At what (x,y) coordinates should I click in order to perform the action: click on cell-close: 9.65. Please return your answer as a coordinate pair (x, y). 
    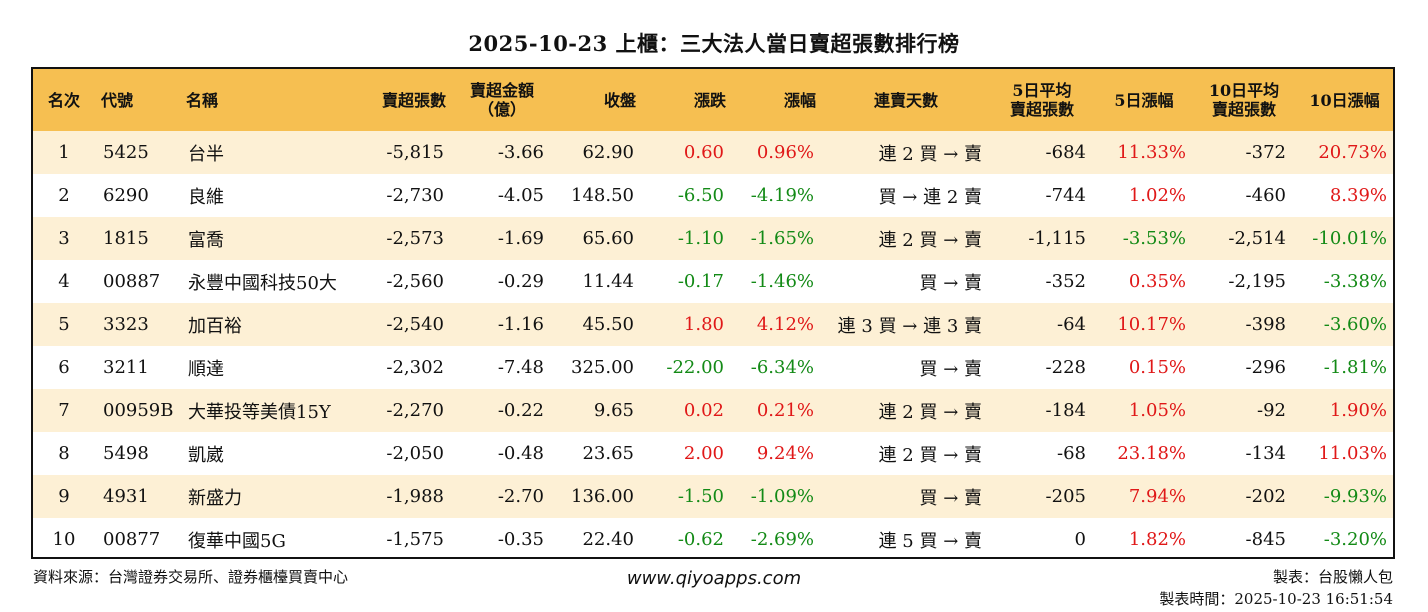
    Looking at the image, I should click on (613, 410).